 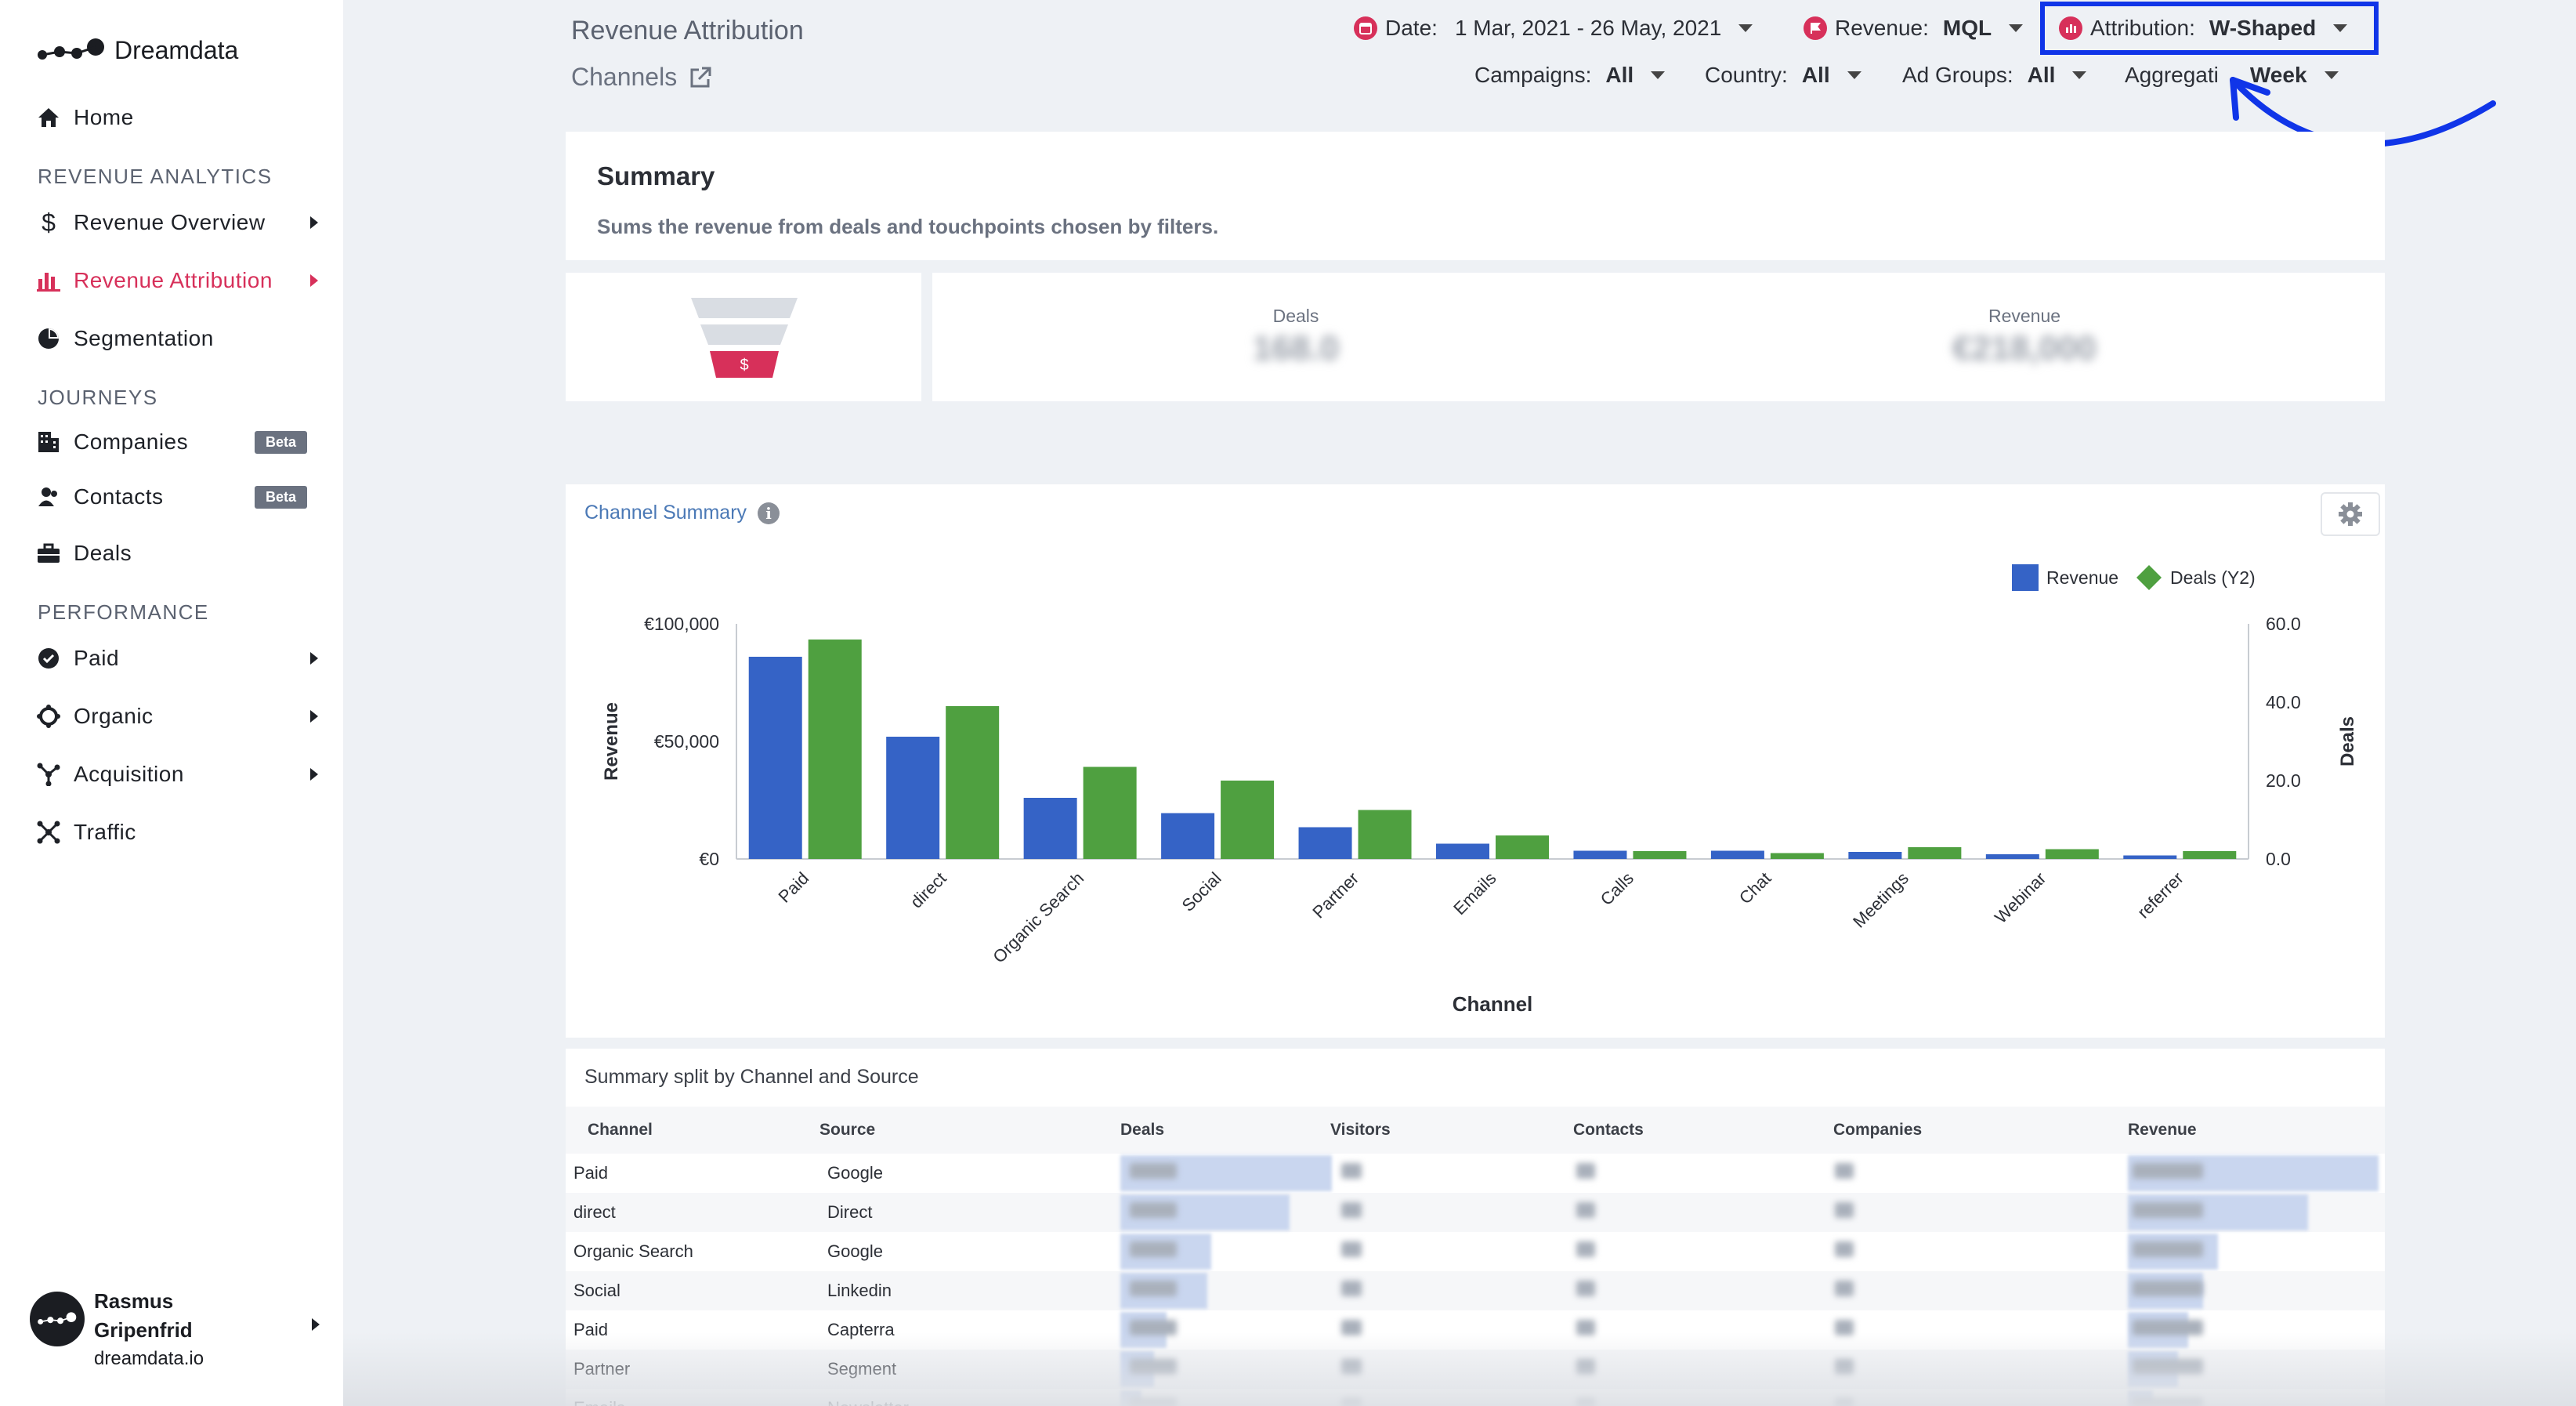 What do you see at coordinates (129, 774) in the screenshot?
I see `sidebar-item-label: Acquisition` at bounding box center [129, 774].